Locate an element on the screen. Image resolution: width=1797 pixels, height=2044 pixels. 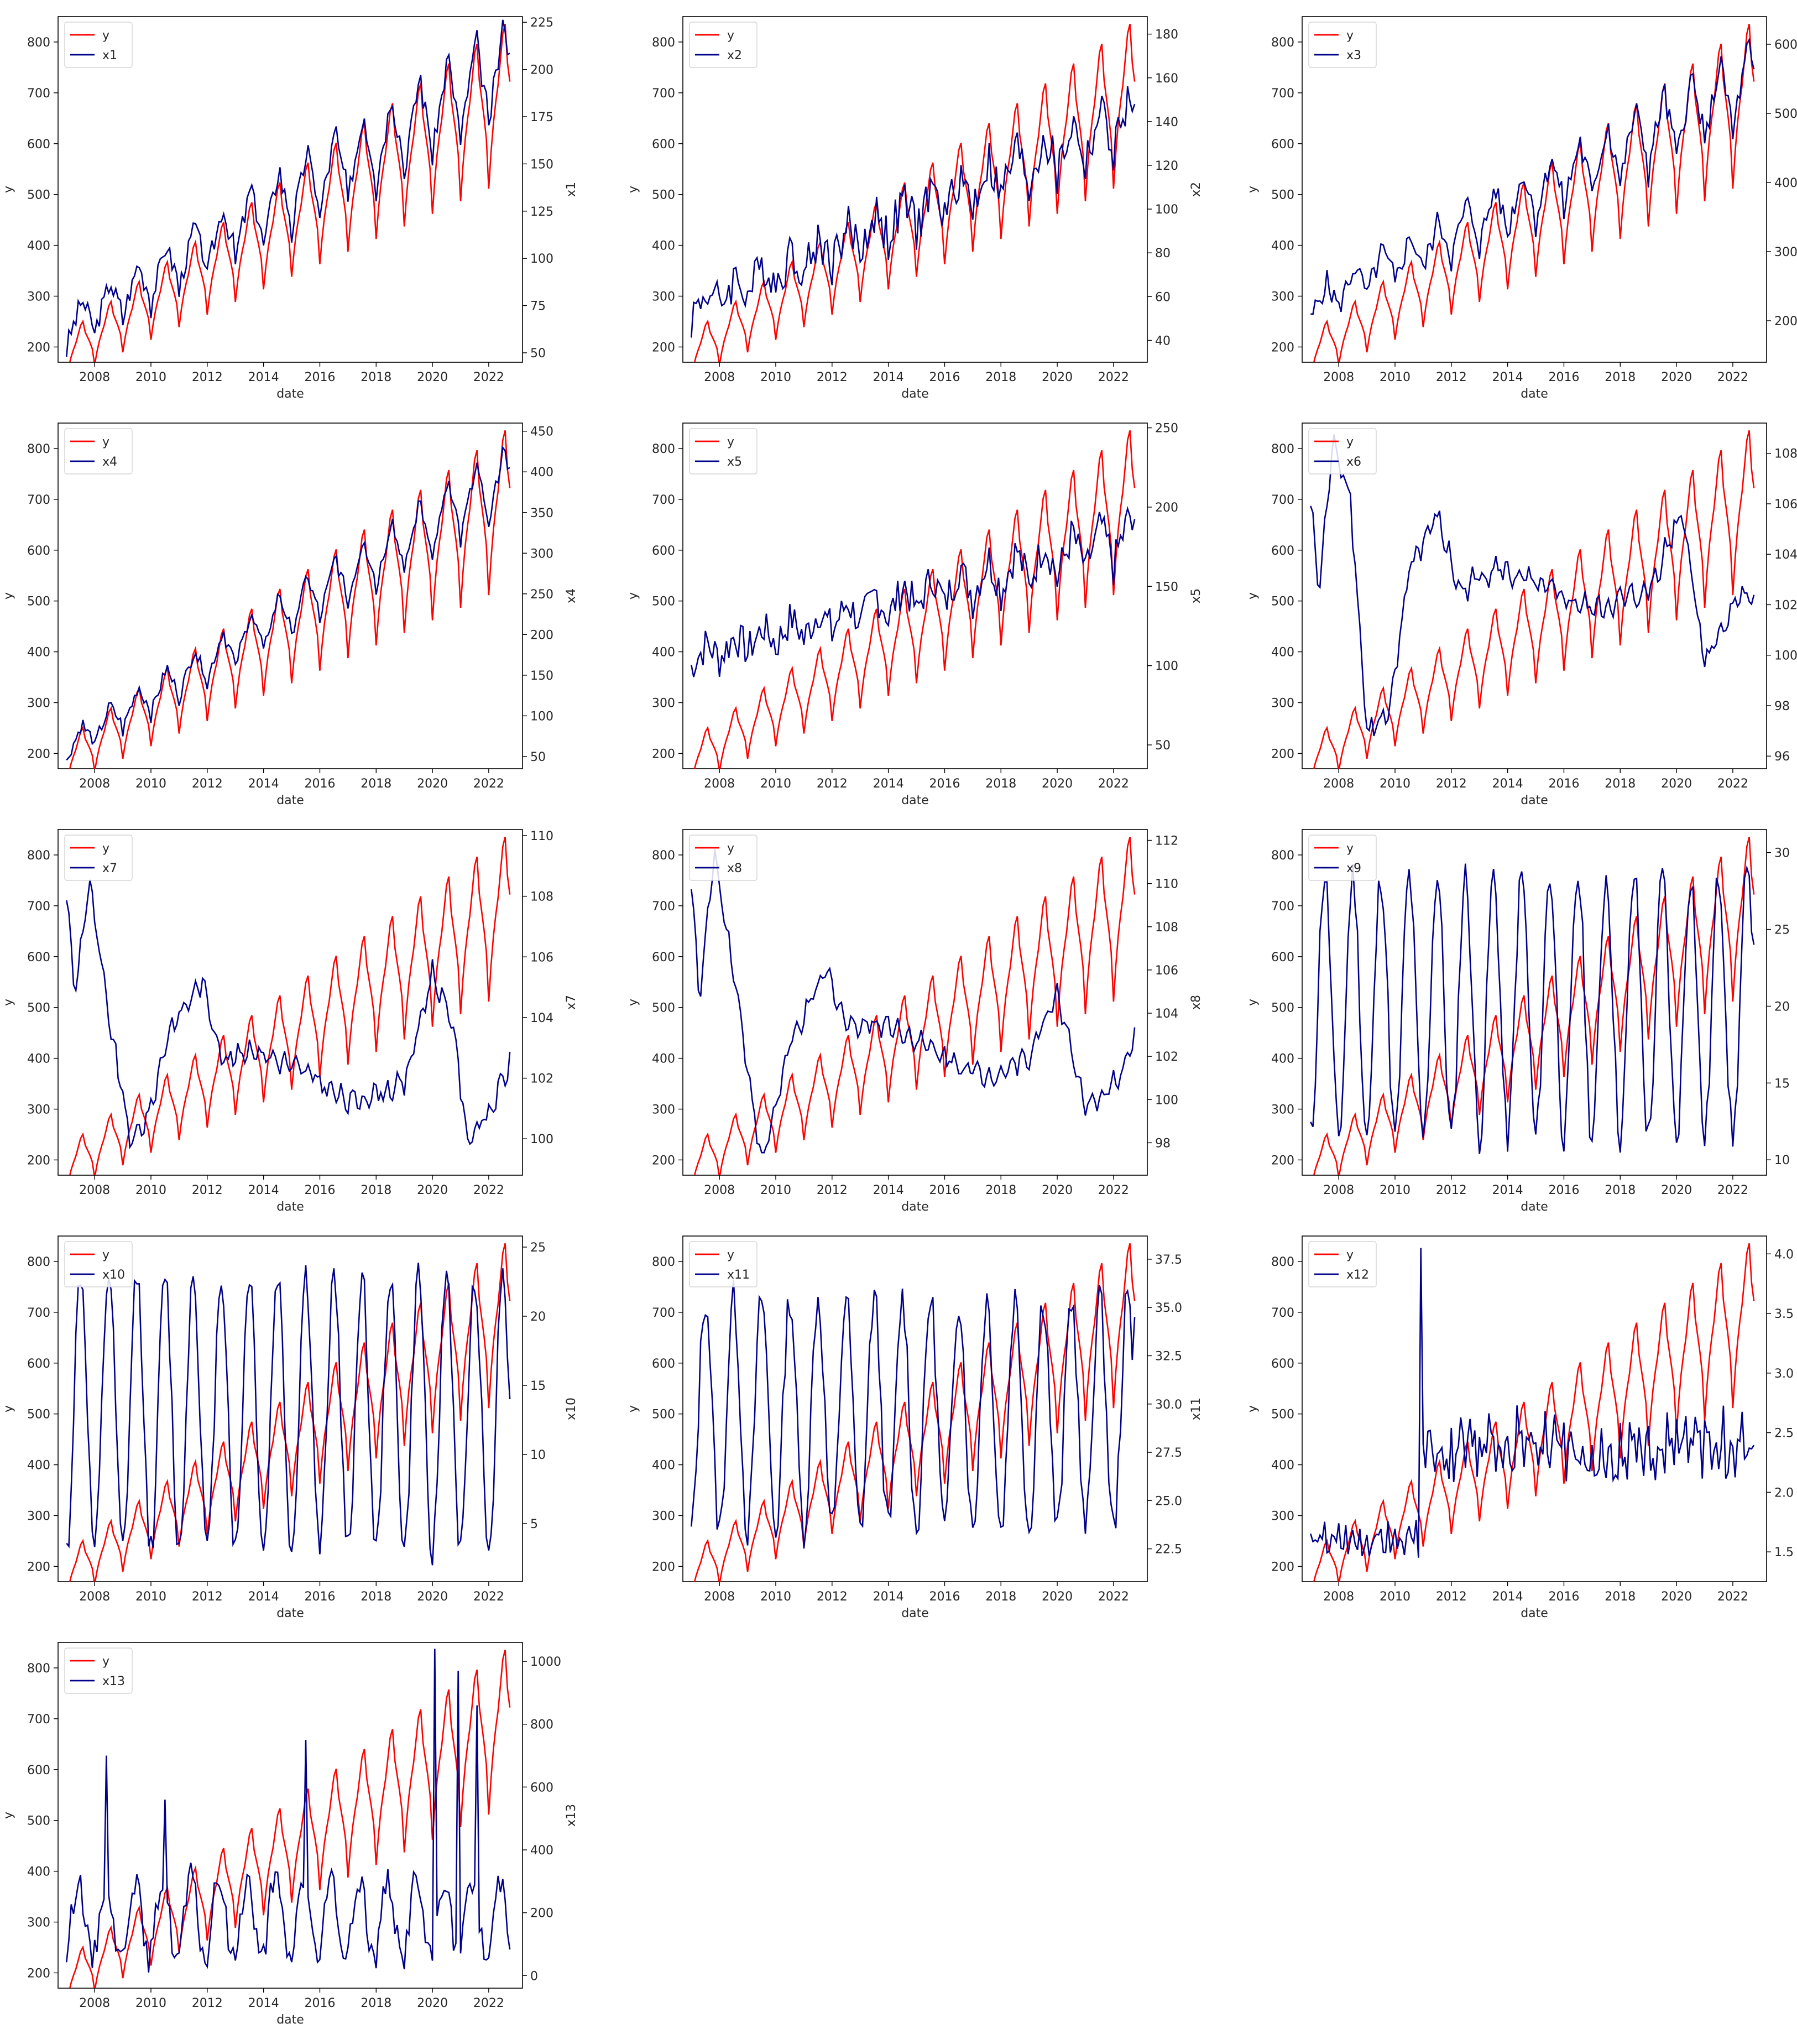
legend-label-x5: x5 is located at coordinates (734, 462).